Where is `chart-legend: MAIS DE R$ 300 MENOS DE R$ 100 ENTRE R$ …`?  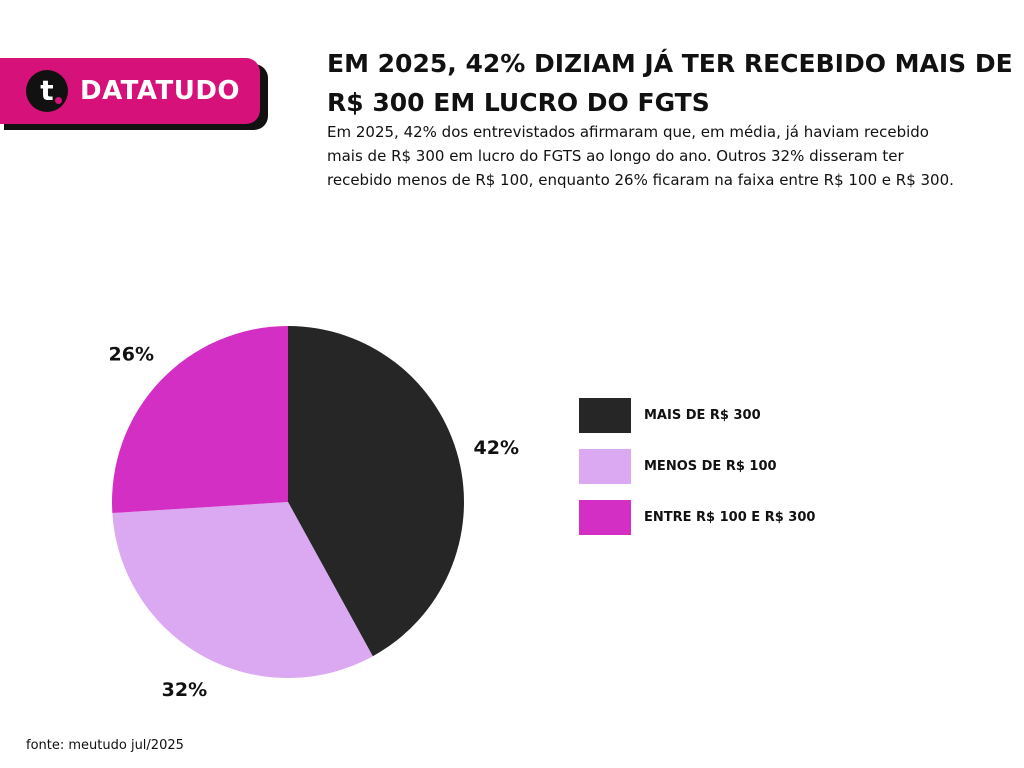 chart-legend: MAIS DE R$ 300 MENOS DE R$ 100 ENTRE R$ … is located at coordinates (697, 473).